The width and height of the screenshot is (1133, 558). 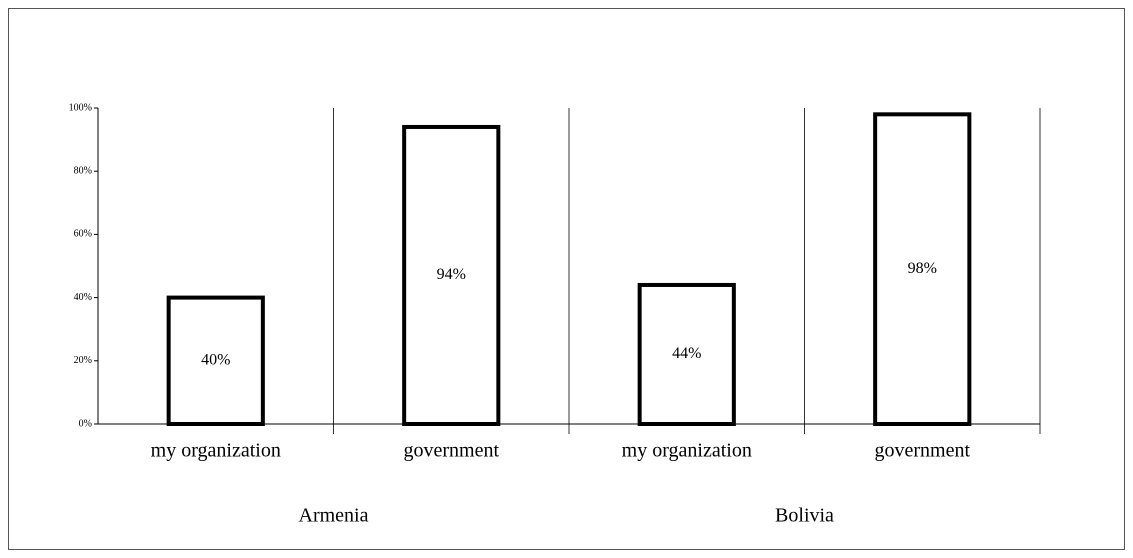 What do you see at coordinates (83, 297) in the screenshot?
I see `y-tick-label: 40%` at bounding box center [83, 297].